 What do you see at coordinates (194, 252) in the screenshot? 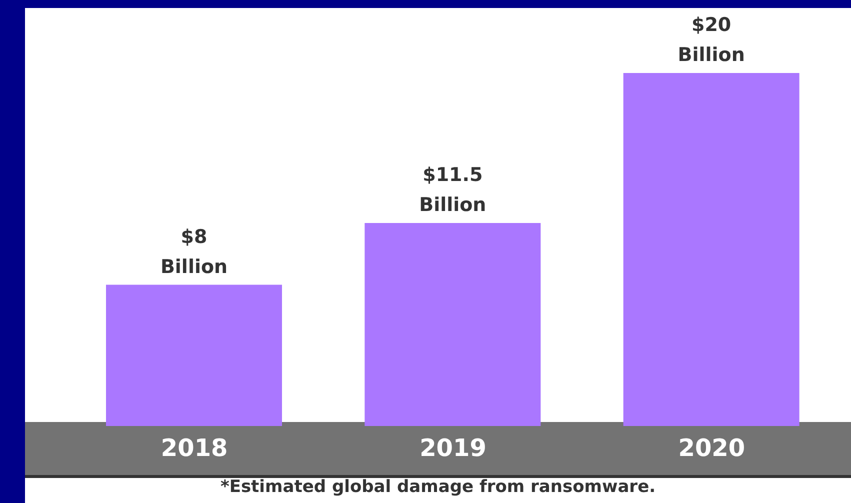
I see `data-label: $8 Billion` at bounding box center [194, 252].